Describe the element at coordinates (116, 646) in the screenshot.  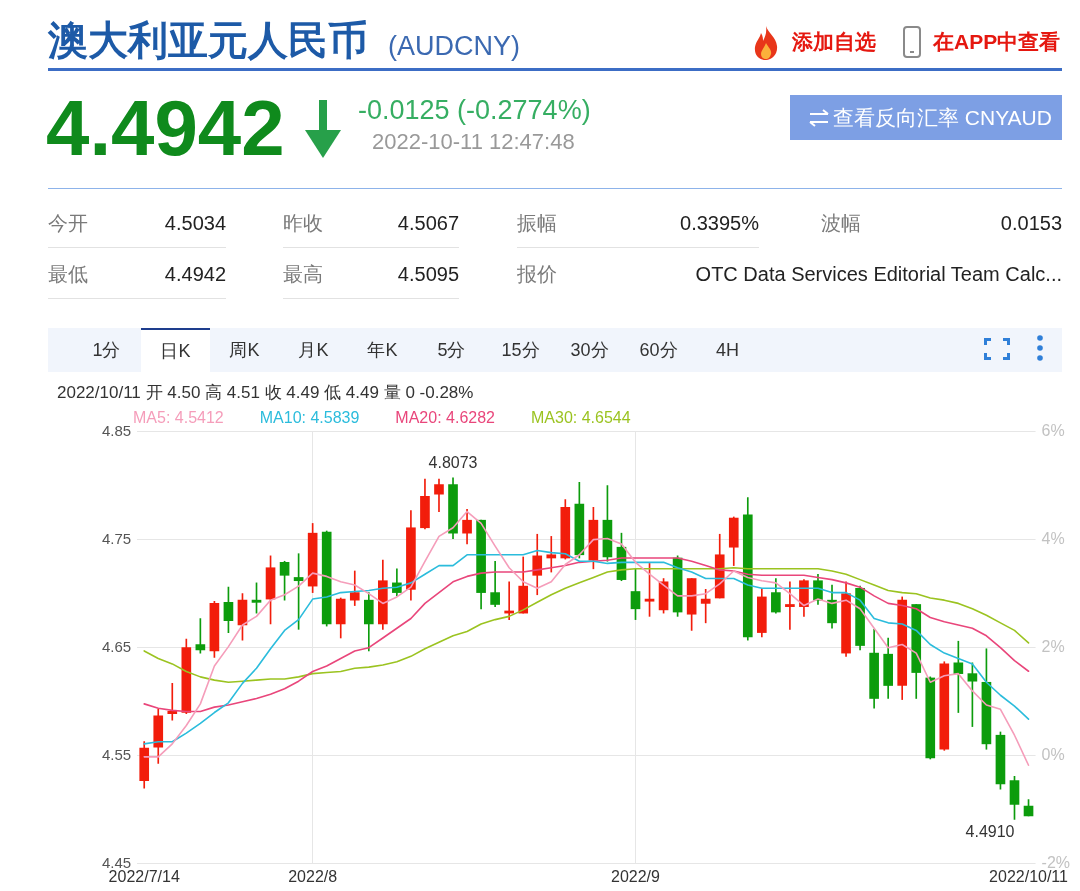
I see `y-tick-label: 4.65` at that location.